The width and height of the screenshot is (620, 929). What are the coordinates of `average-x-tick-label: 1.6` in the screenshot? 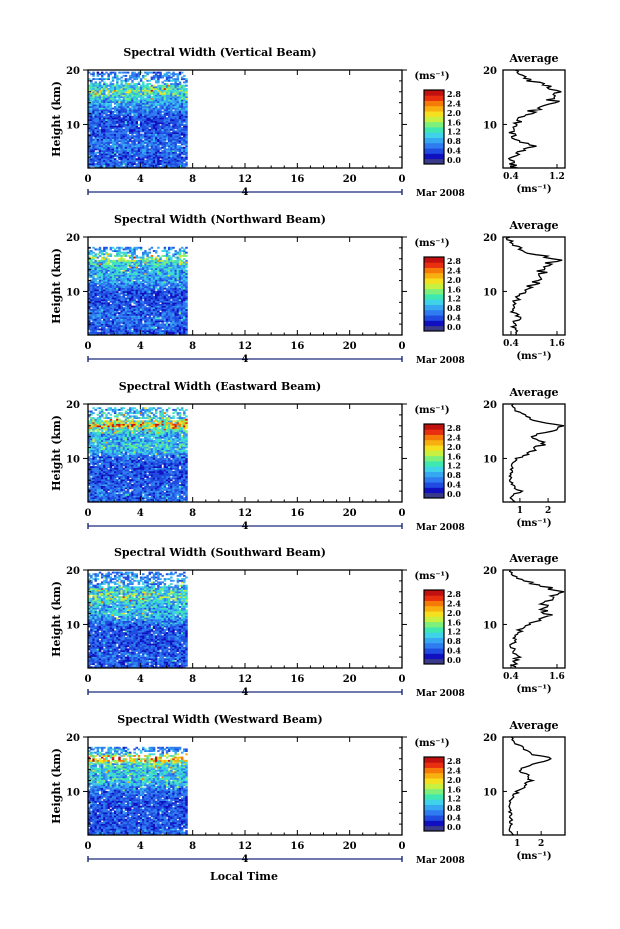 It's located at (557, 344).